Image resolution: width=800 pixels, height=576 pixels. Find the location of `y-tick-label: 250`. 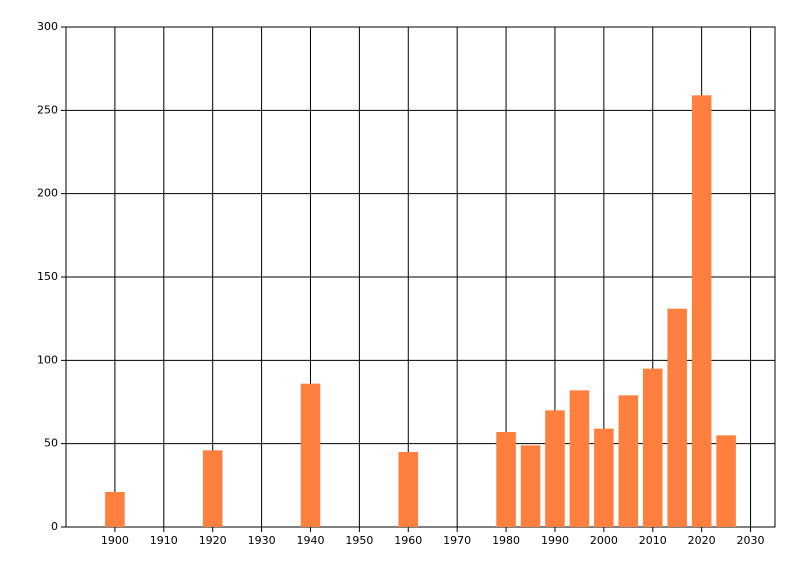

y-tick-label: 250 is located at coordinates (47, 109).